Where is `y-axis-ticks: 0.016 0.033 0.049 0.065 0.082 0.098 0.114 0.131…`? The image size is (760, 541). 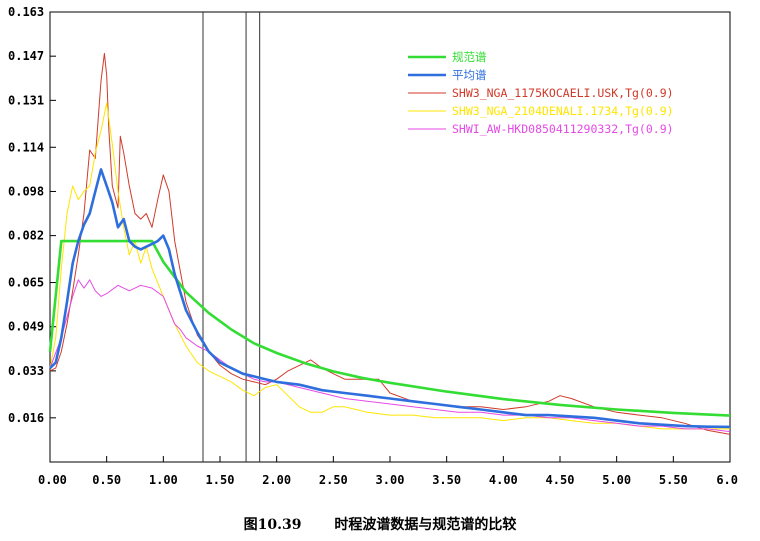
y-axis-ticks: 0.016 0.033 0.049 0.065 0.082 0.098 0.114 0.131… is located at coordinates (32, 215).